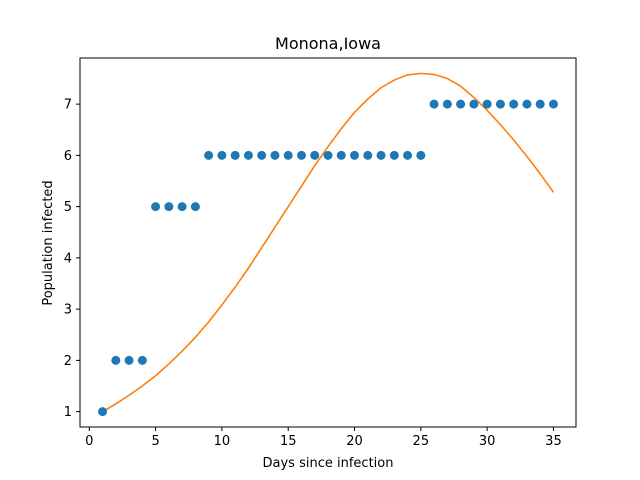  I want to click on y-tick-label: 4, so click(68, 258).